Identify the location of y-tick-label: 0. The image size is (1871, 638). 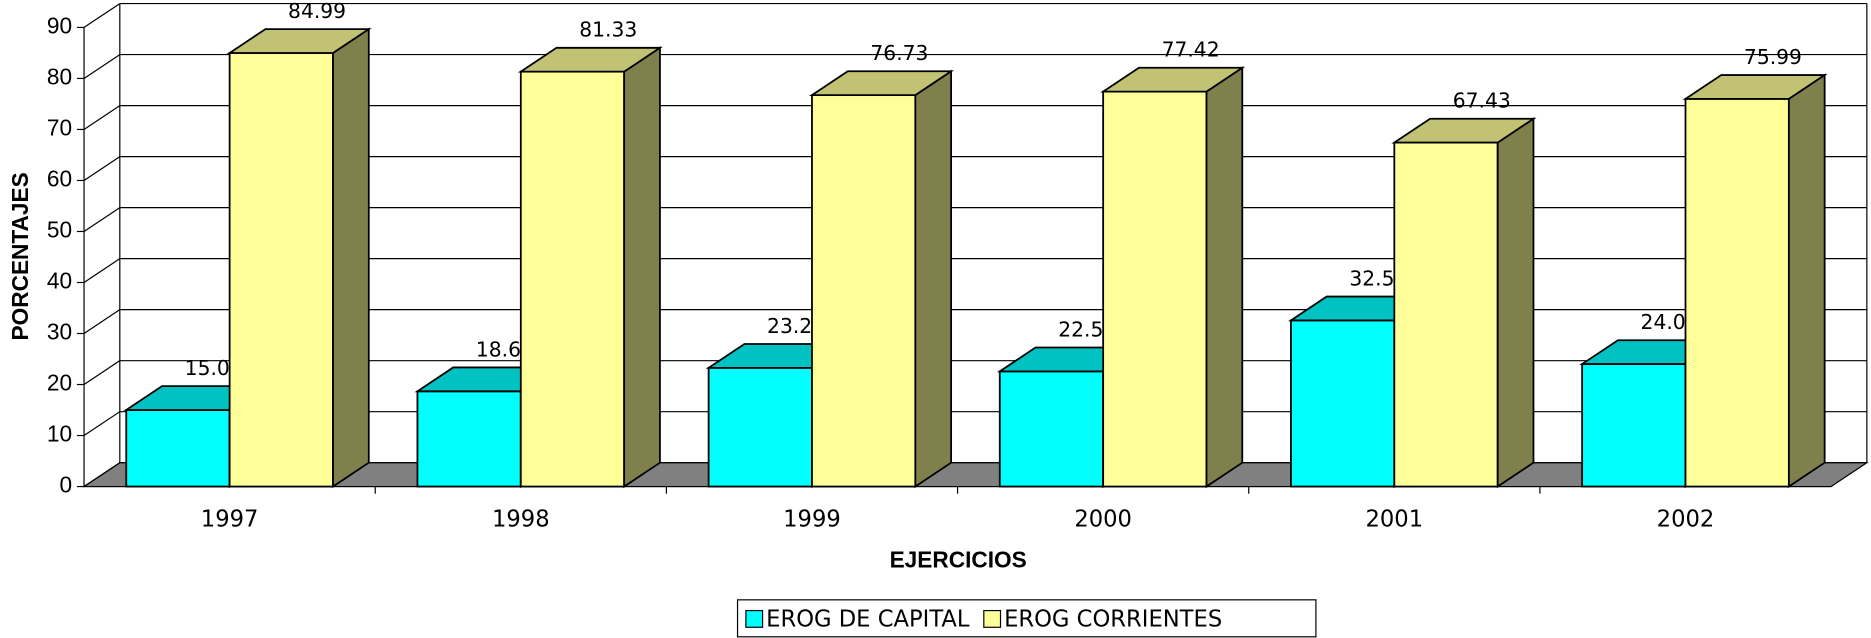
(66, 485).